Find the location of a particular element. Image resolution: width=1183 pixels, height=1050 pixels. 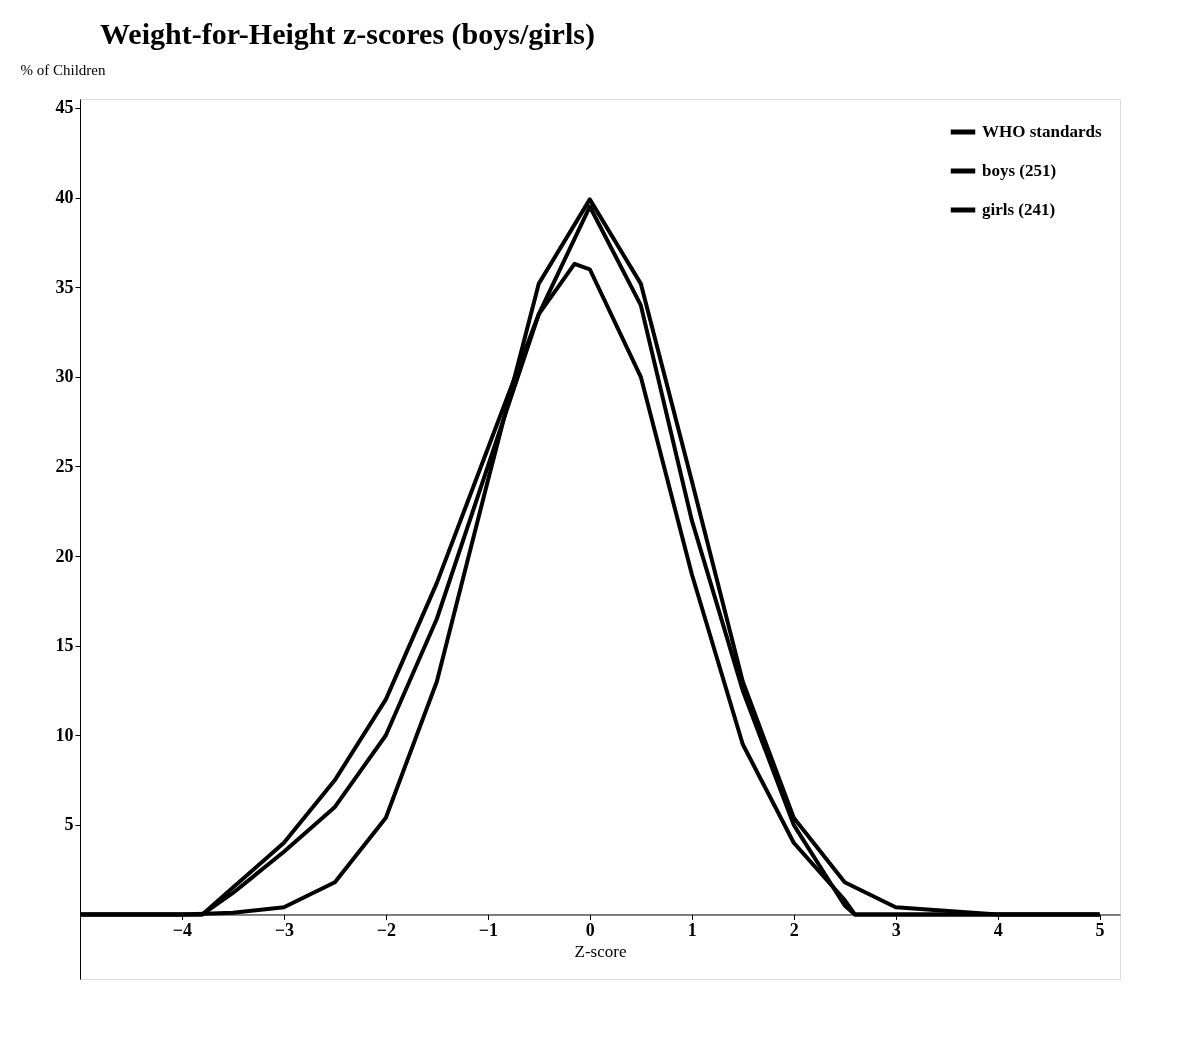

x-tick-label: 3 is located at coordinates (896, 929).